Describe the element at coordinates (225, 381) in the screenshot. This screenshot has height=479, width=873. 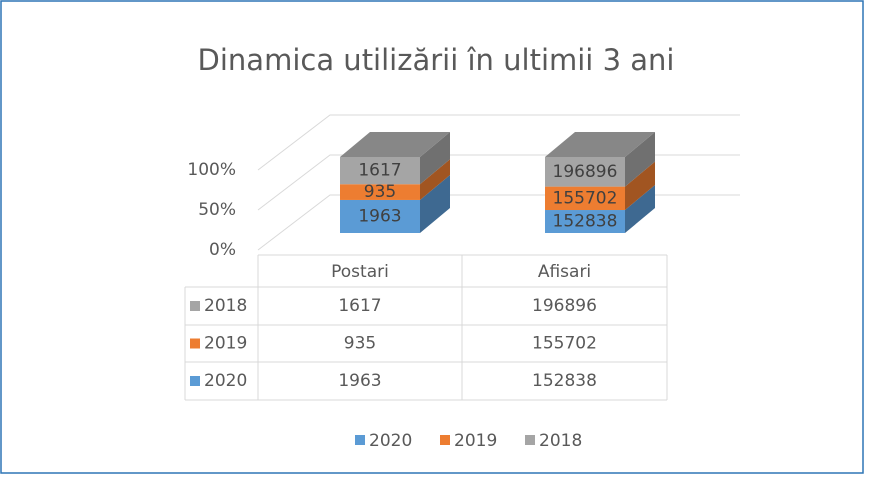
I see `table-row-label: 2020` at that location.